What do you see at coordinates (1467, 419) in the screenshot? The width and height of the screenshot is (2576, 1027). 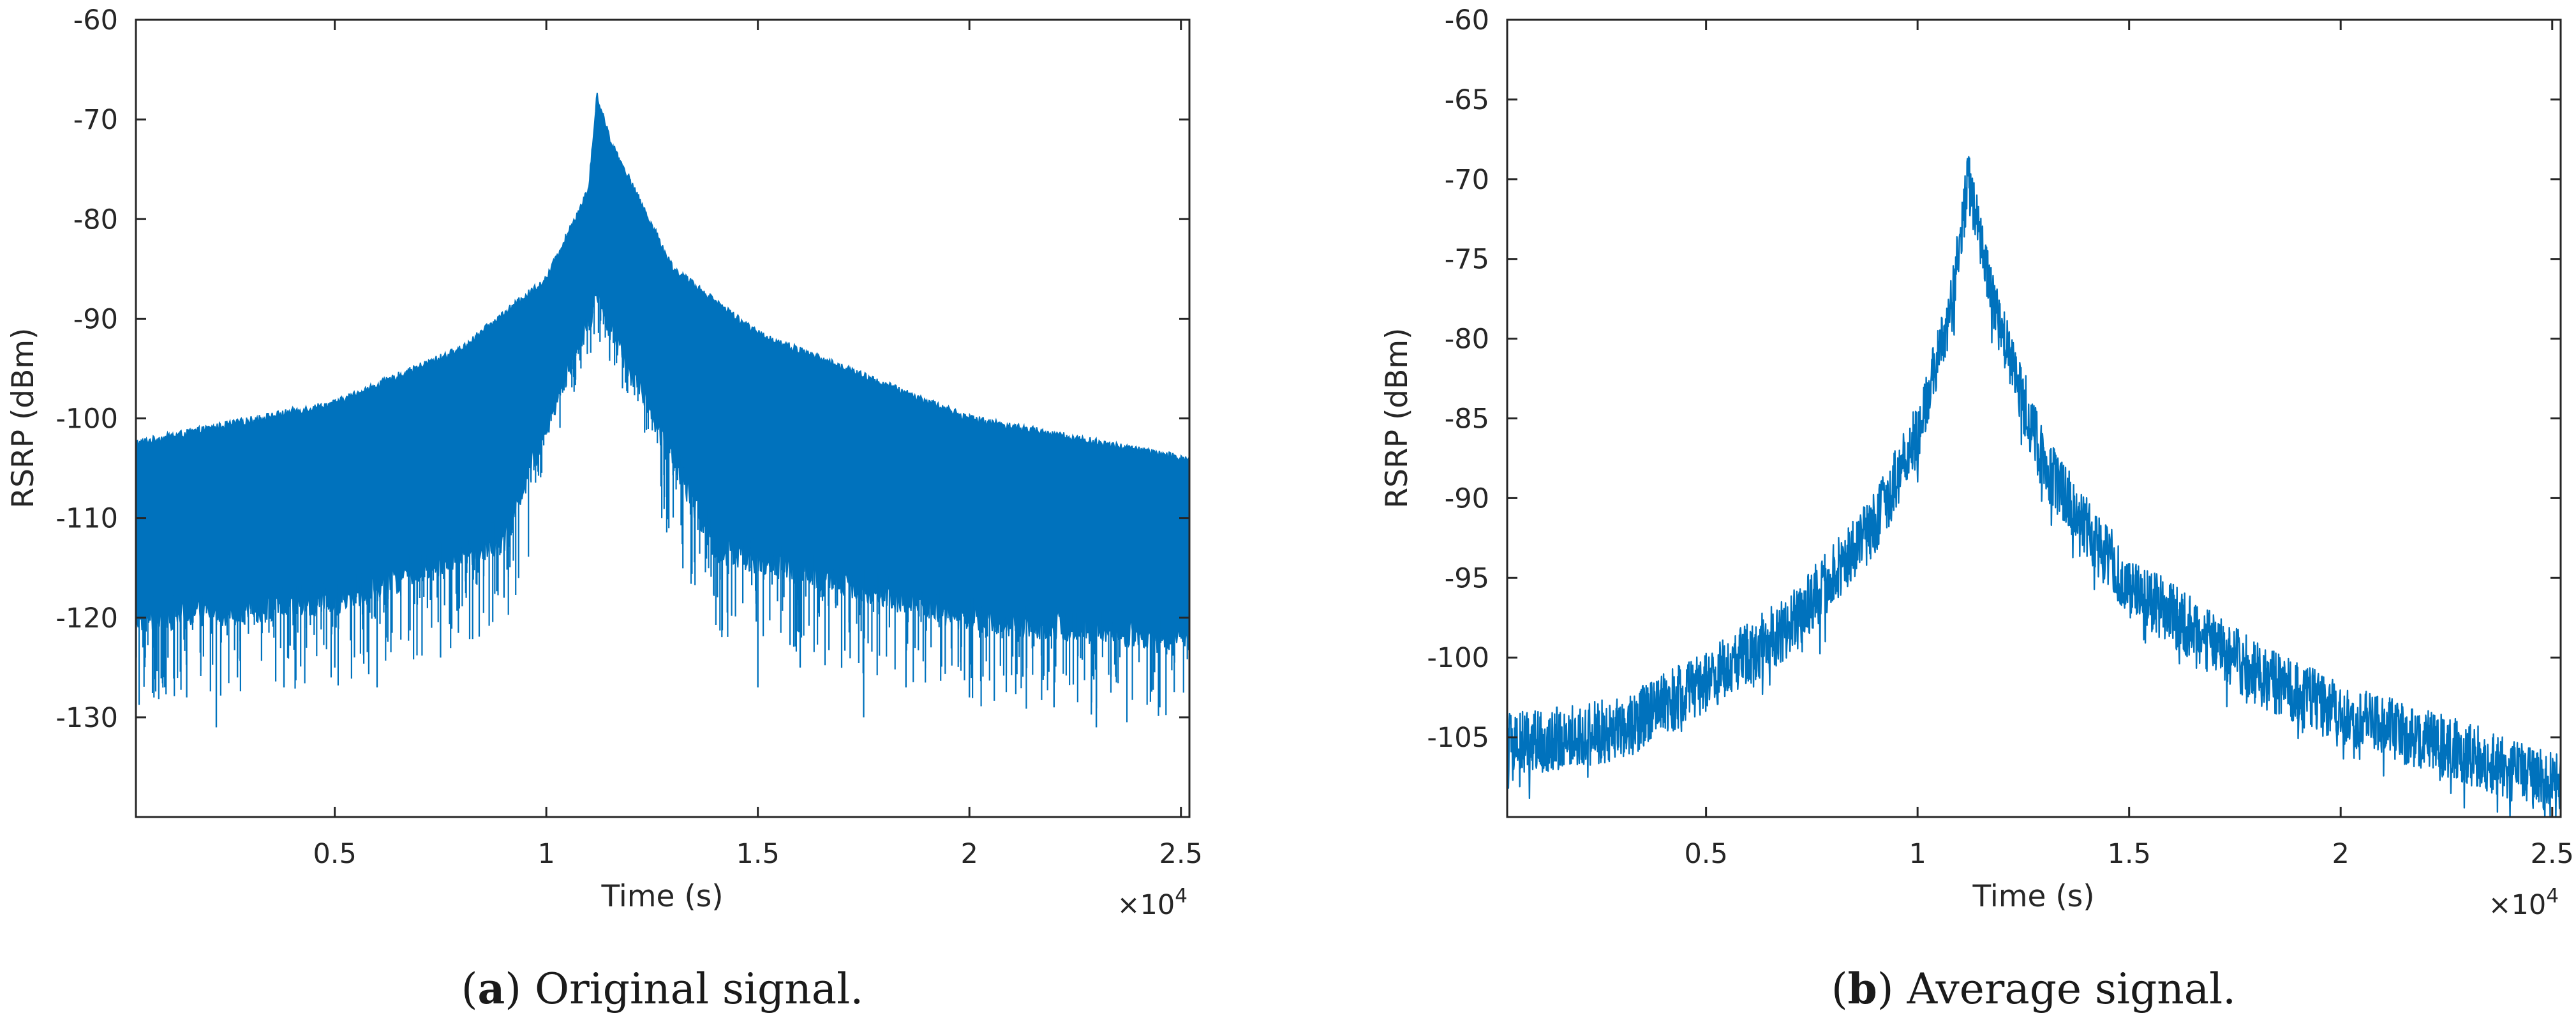 I see `y-tick-label: -85` at bounding box center [1467, 419].